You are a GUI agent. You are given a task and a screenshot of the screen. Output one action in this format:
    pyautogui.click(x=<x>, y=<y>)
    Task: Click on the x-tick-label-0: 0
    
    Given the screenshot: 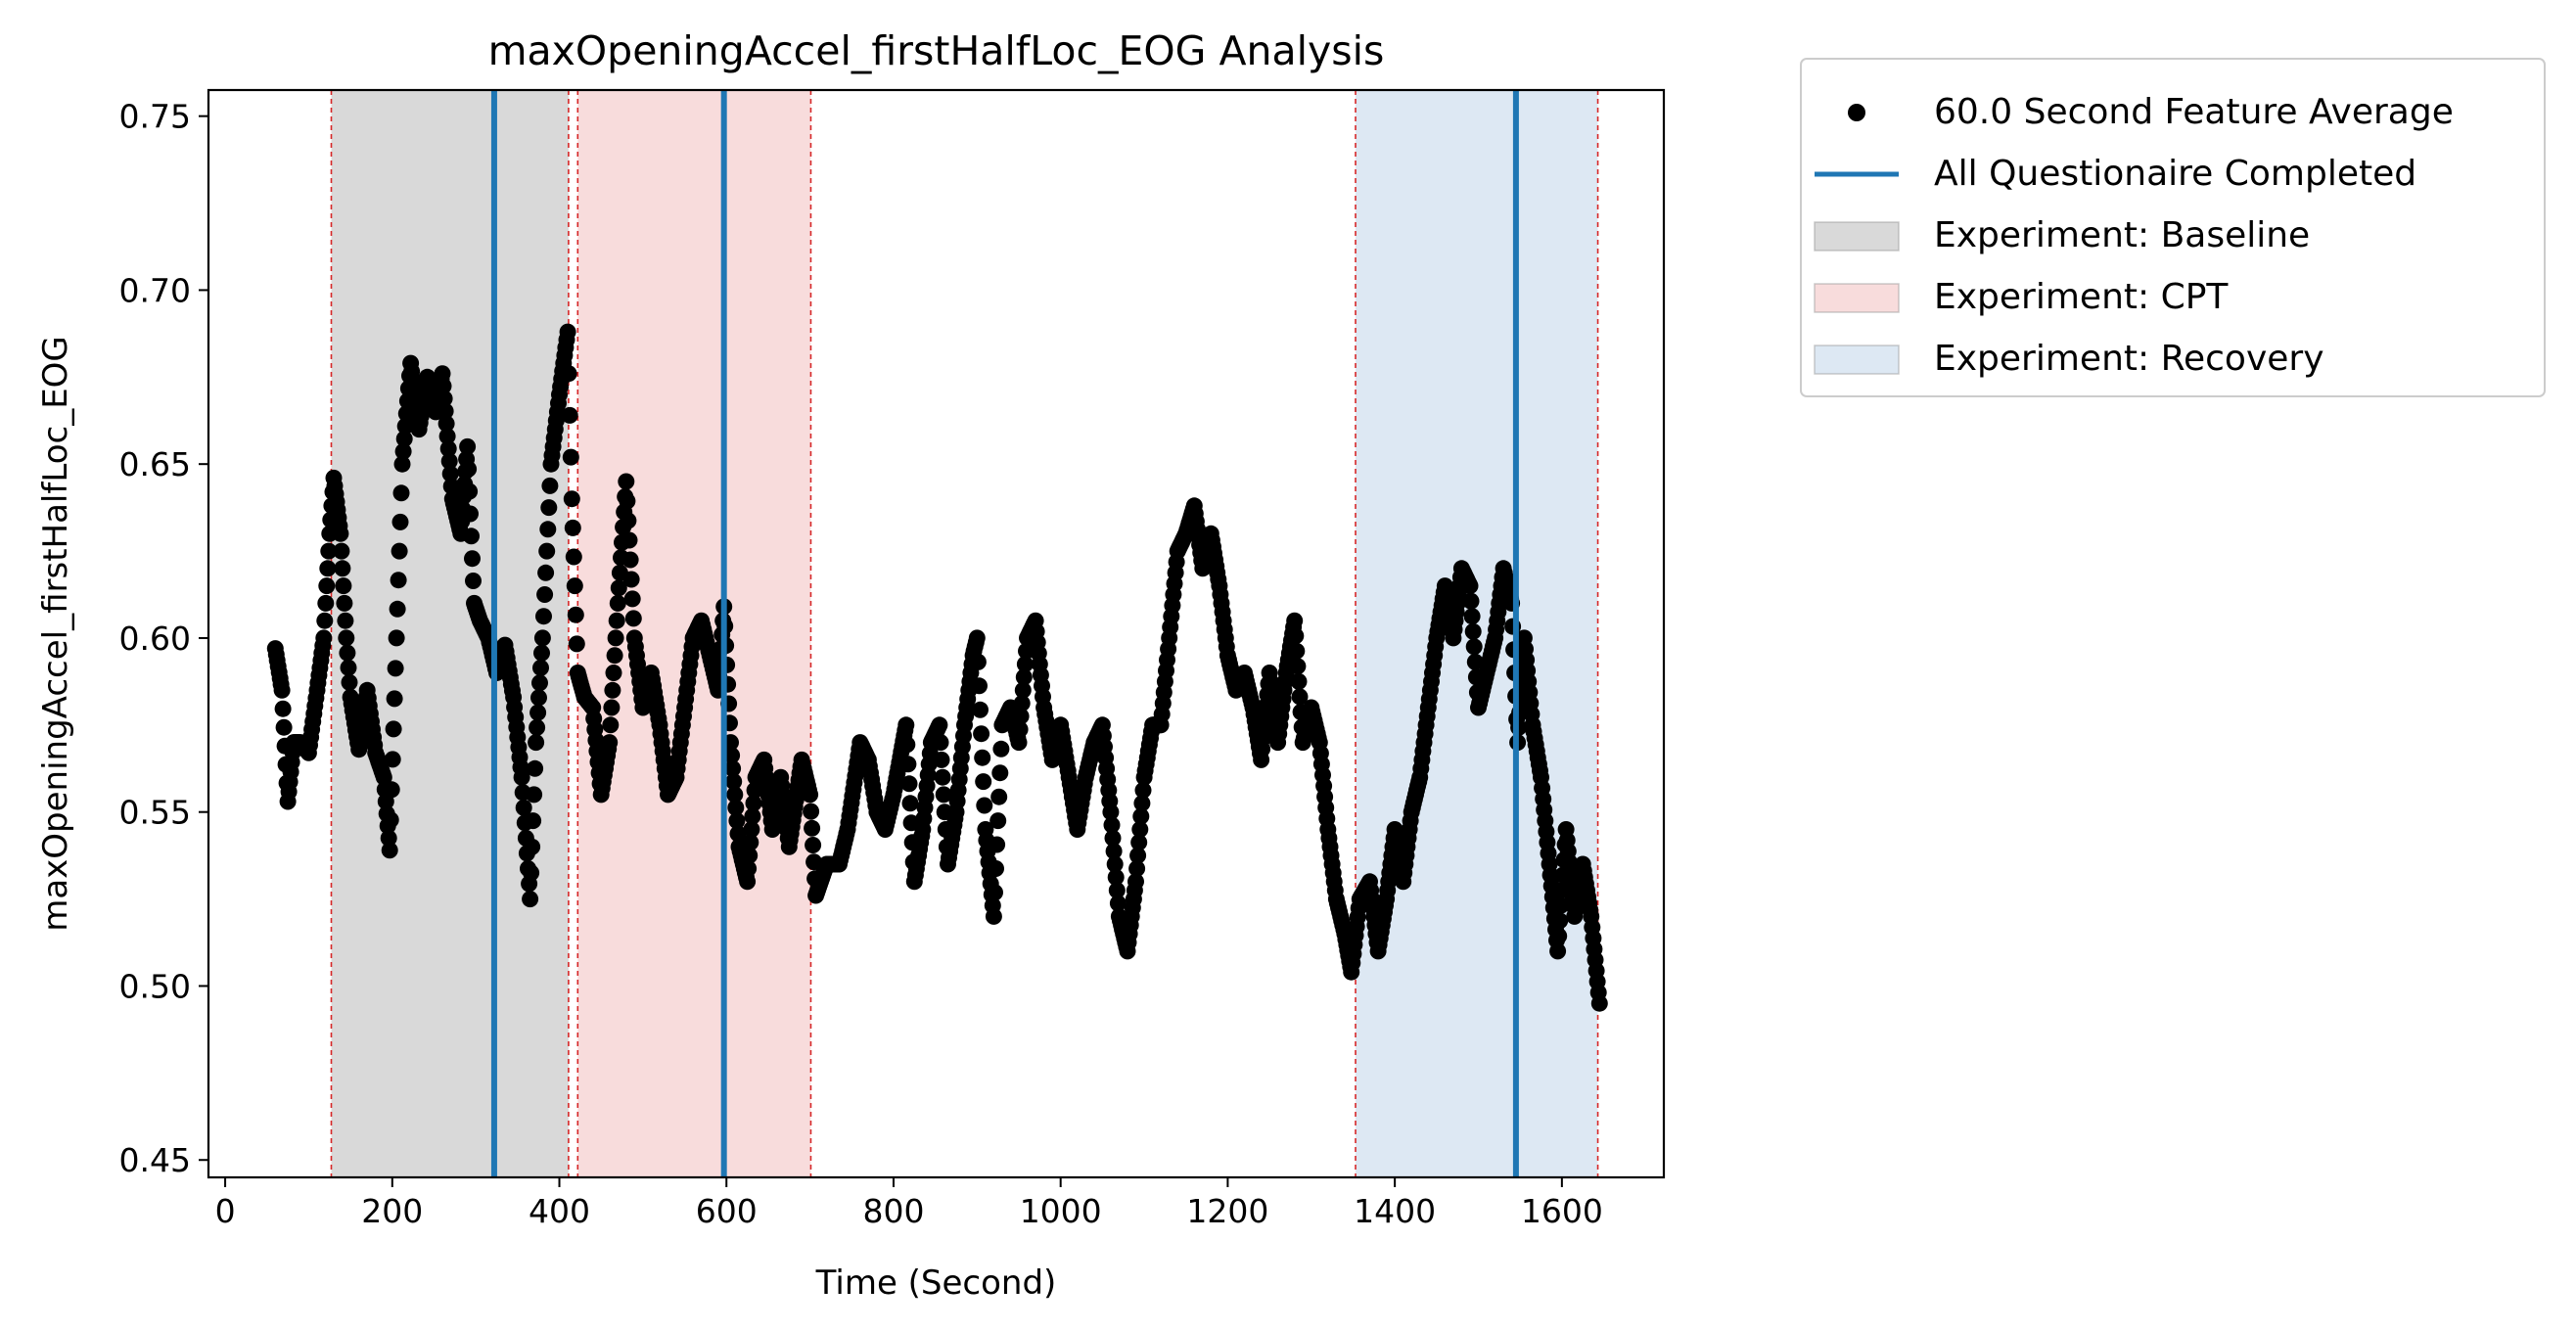 What is the action you would take?
    pyautogui.click(x=225, y=1211)
    